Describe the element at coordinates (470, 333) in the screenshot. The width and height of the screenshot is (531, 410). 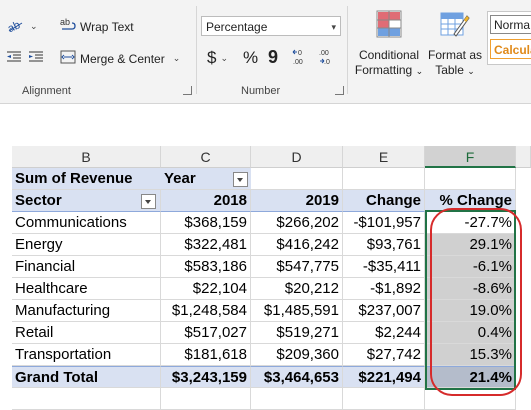
I see `pct-change-cell: 0.4%` at that location.